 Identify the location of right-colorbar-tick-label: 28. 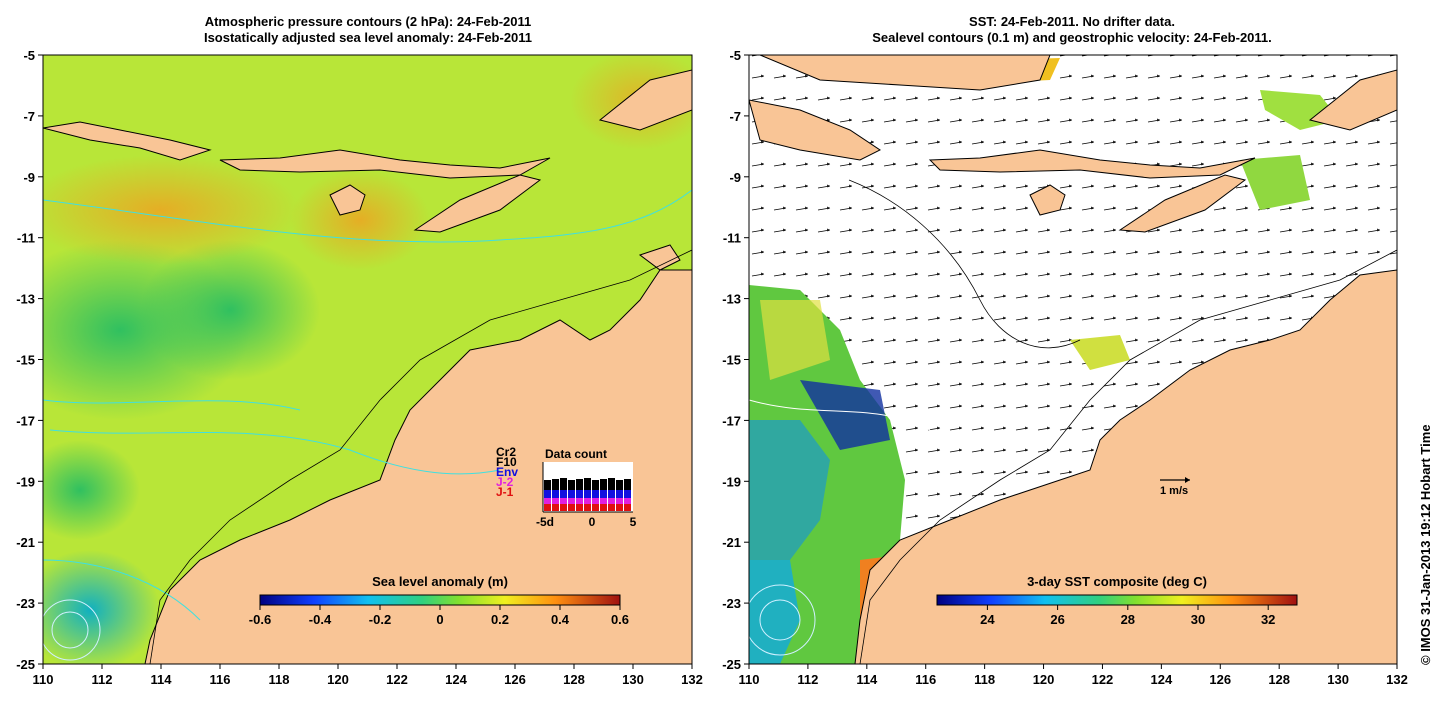
(1128, 619).